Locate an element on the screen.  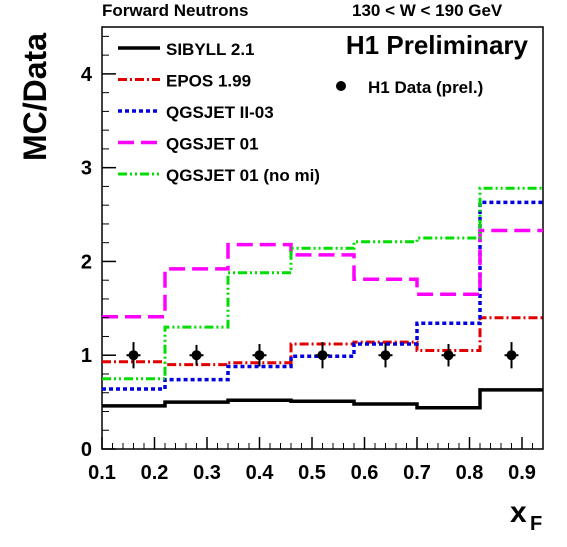
legend-label-2: EPOS 1.99 is located at coordinates (208, 81).